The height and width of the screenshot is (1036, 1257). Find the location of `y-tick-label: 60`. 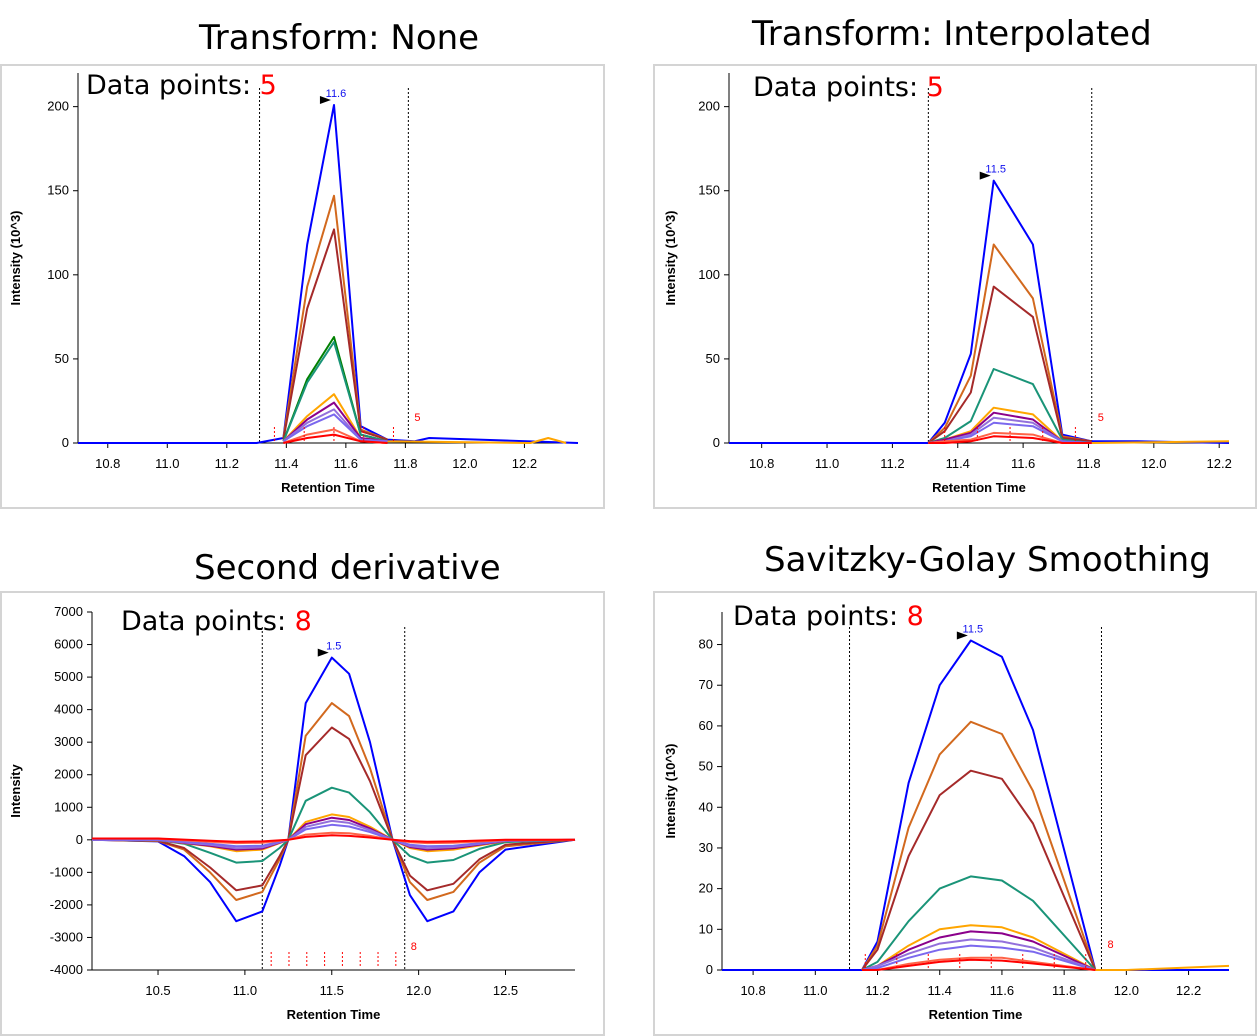

y-tick-label: 60 is located at coordinates (706, 725).